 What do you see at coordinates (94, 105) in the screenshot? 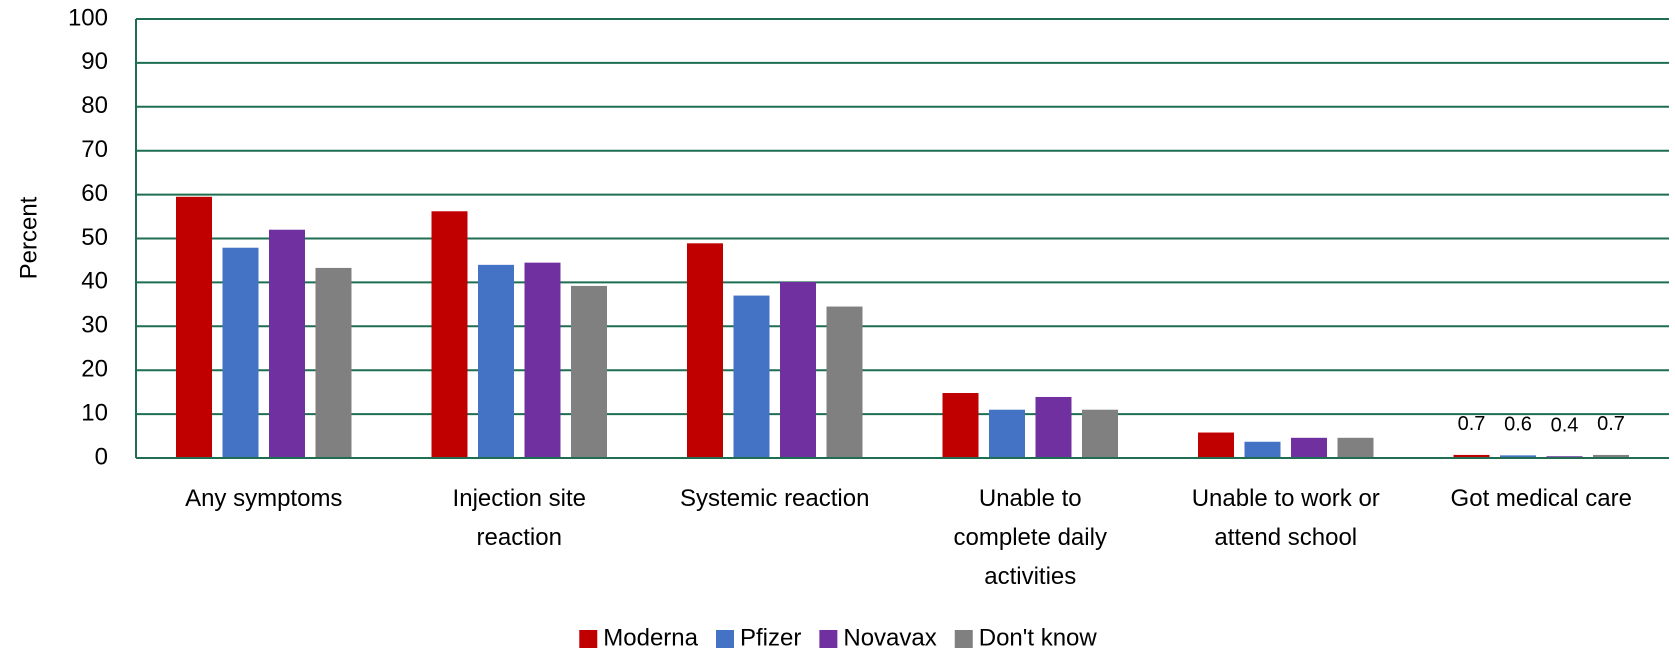
I see `y-tick-label: 80` at bounding box center [94, 105].